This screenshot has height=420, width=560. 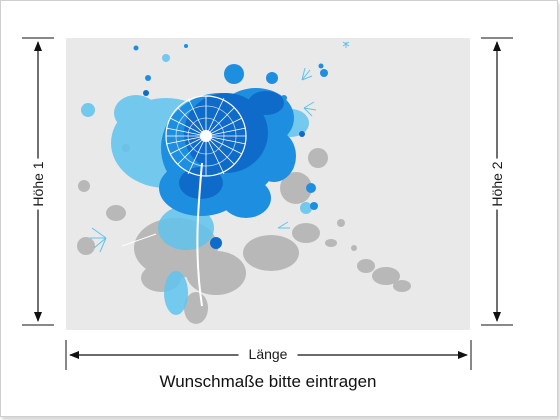 What do you see at coordinates (206, 136) in the screenshot?
I see `dandelion-center` at bounding box center [206, 136].